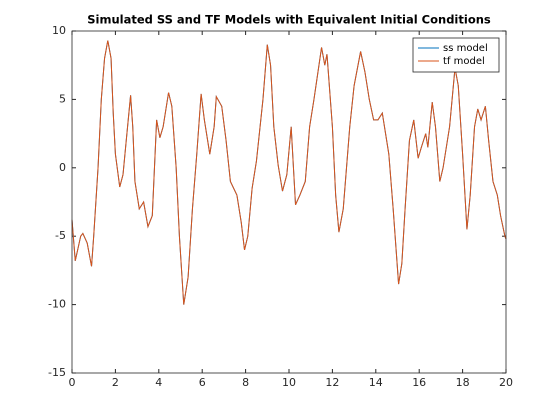 The height and width of the screenshot is (420, 560). What do you see at coordinates (72, 382) in the screenshot?
I see `x-tick-label: 0` at bounding box center [72, 382].